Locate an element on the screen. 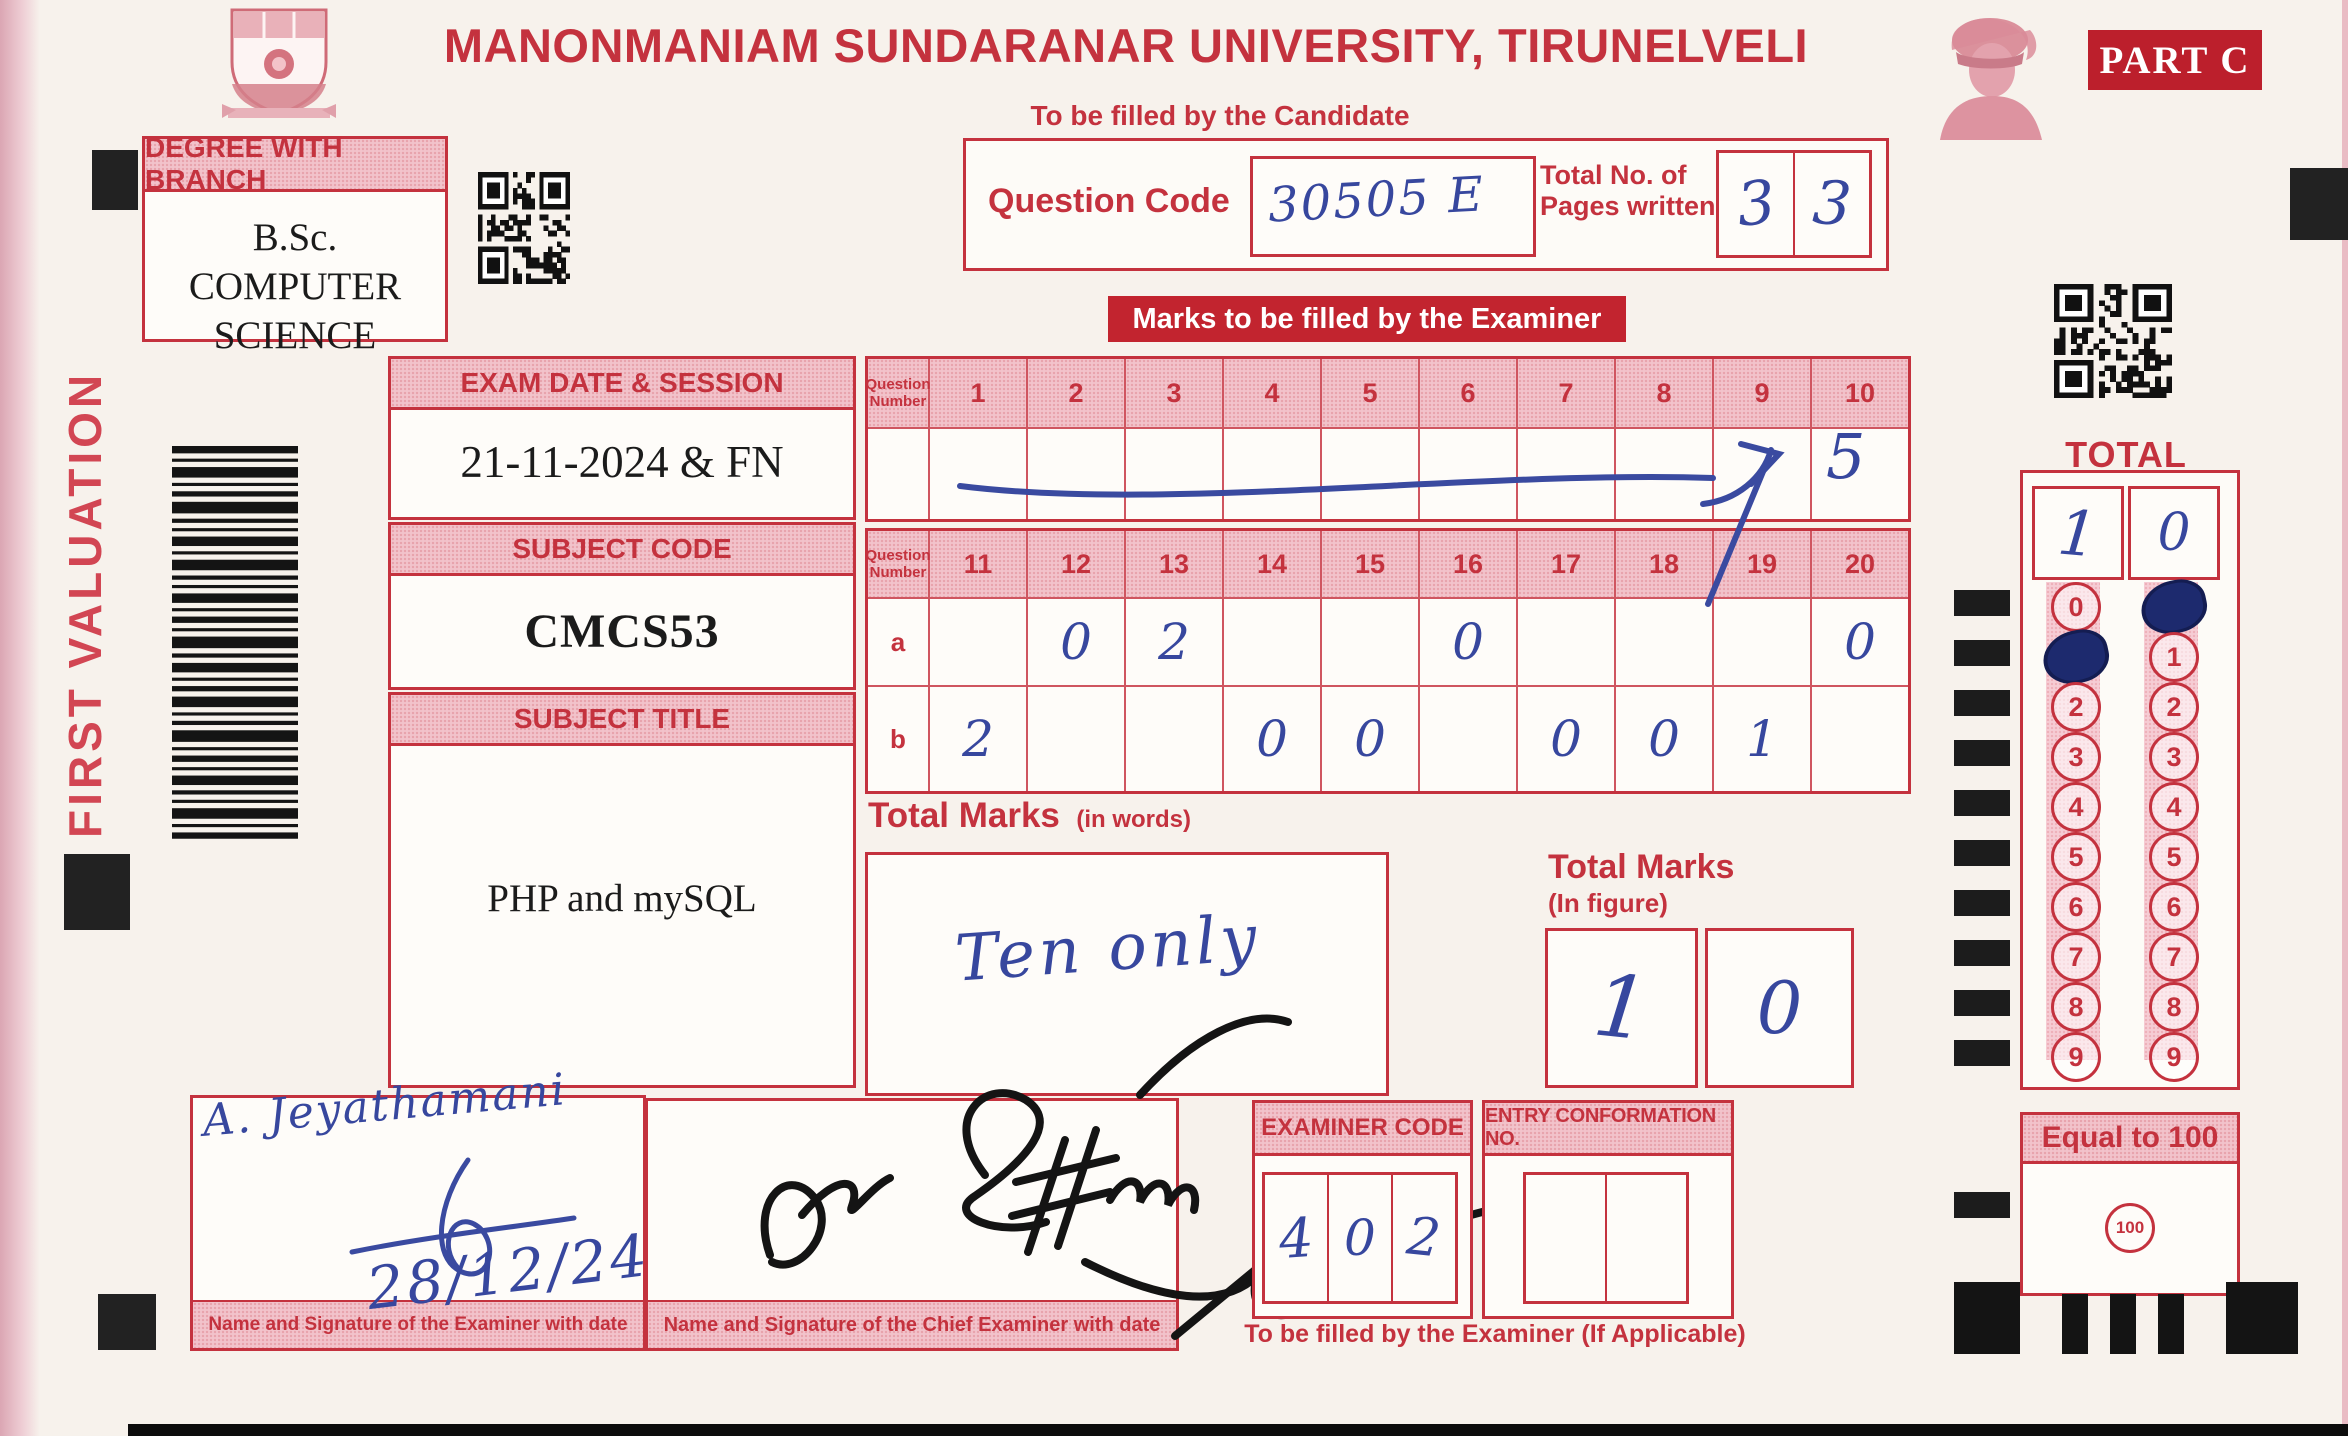 The height and width of the screenshot is (1436, 2348). examiner-code-cell: 0 is located at coordinates (1361, 1238).